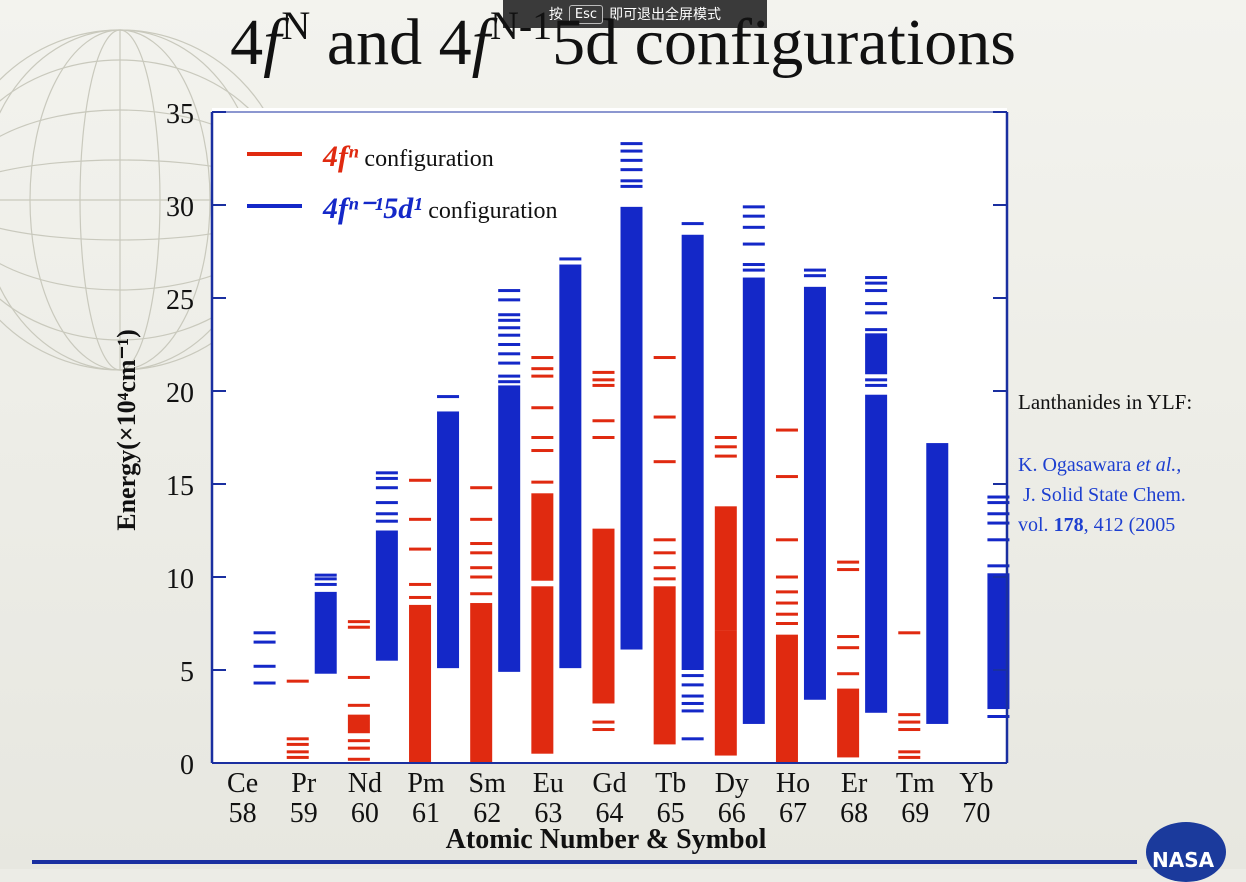 The width and height of the screenshot is (1246, 882). I want to click on x-tick-symbol: Dy, so click(732, 783).